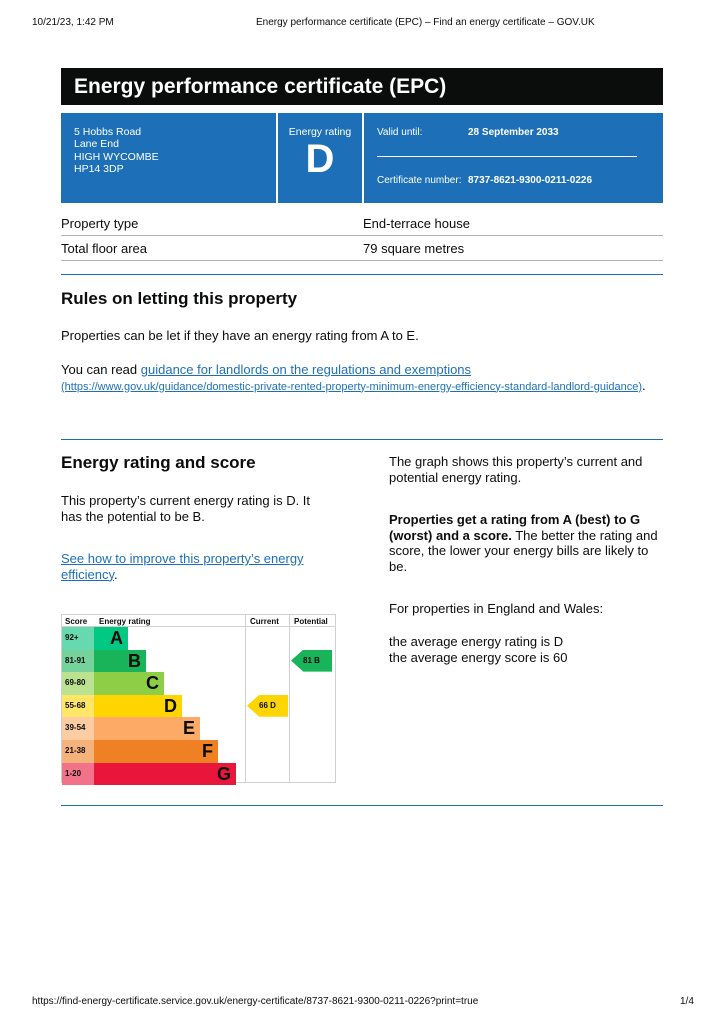 This screenshot has height=1024, width=724. I want to click on energy-rating-label: Energy rating, so click(320, 132).